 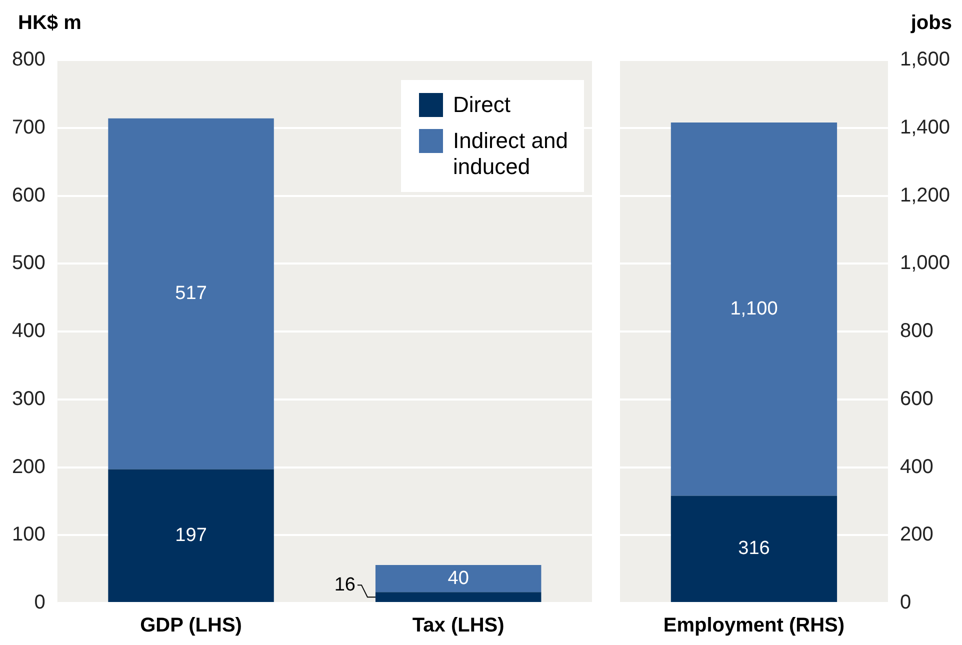 I want to click on y2-tick-label: 1,200, so click(x=925, y=195).